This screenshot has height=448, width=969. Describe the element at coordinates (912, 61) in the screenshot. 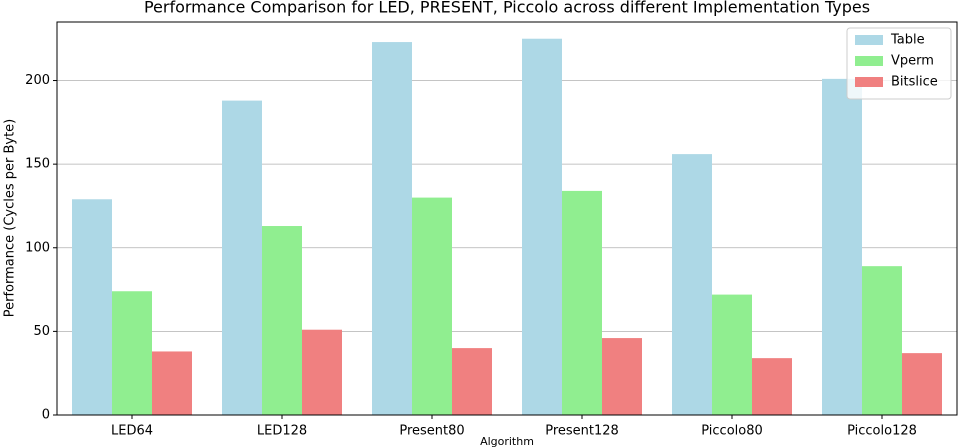

I see `legend-label: Vperm` at that location.